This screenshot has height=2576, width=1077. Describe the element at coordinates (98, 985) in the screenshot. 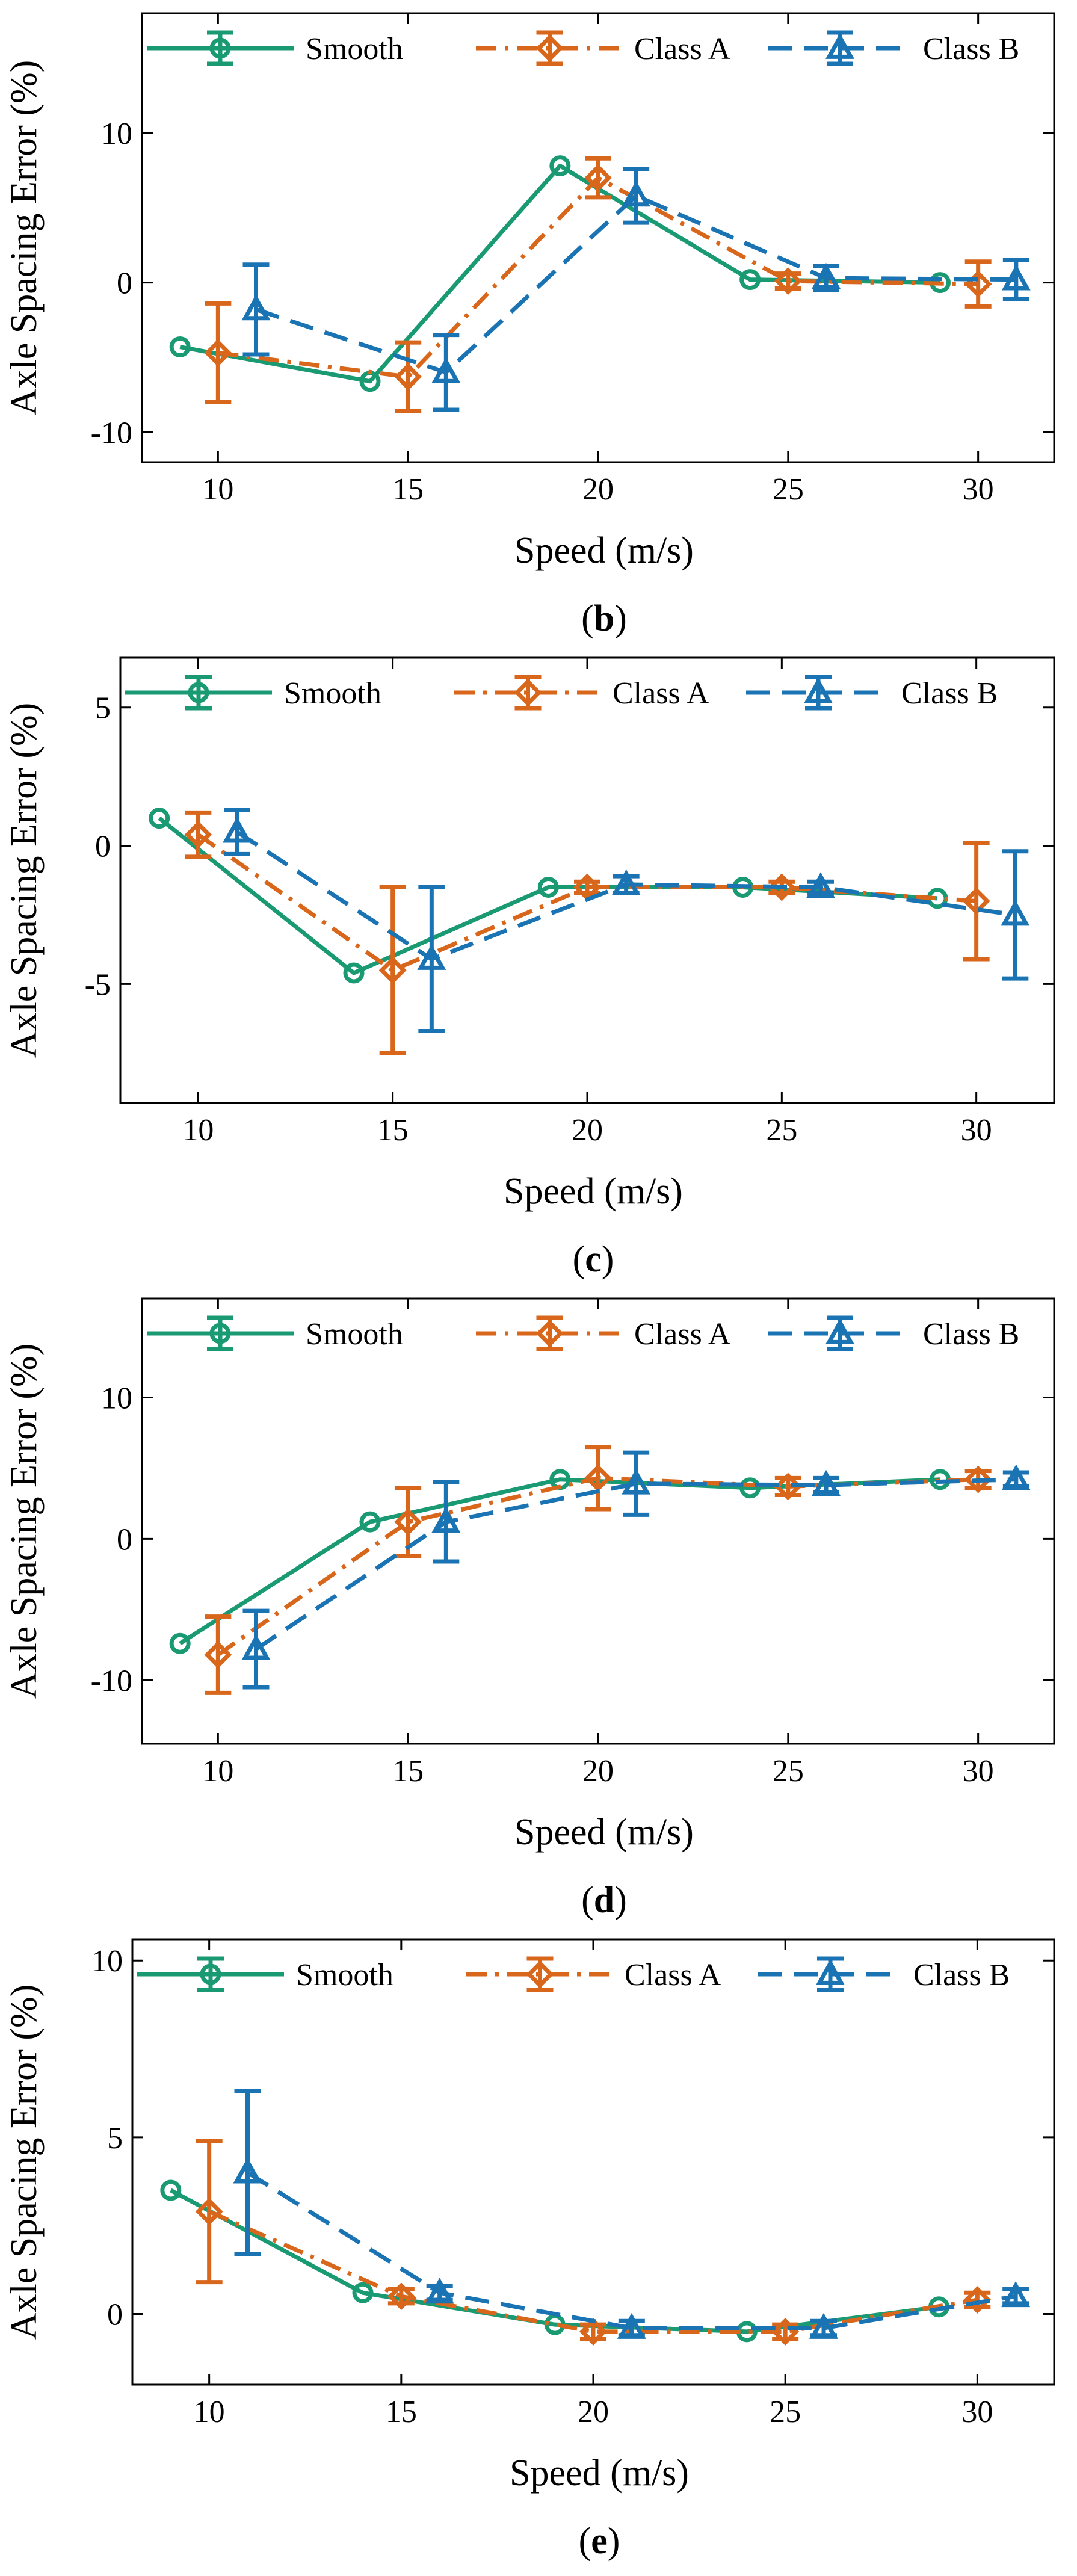

I see `y-tick-label: -5` at that location.